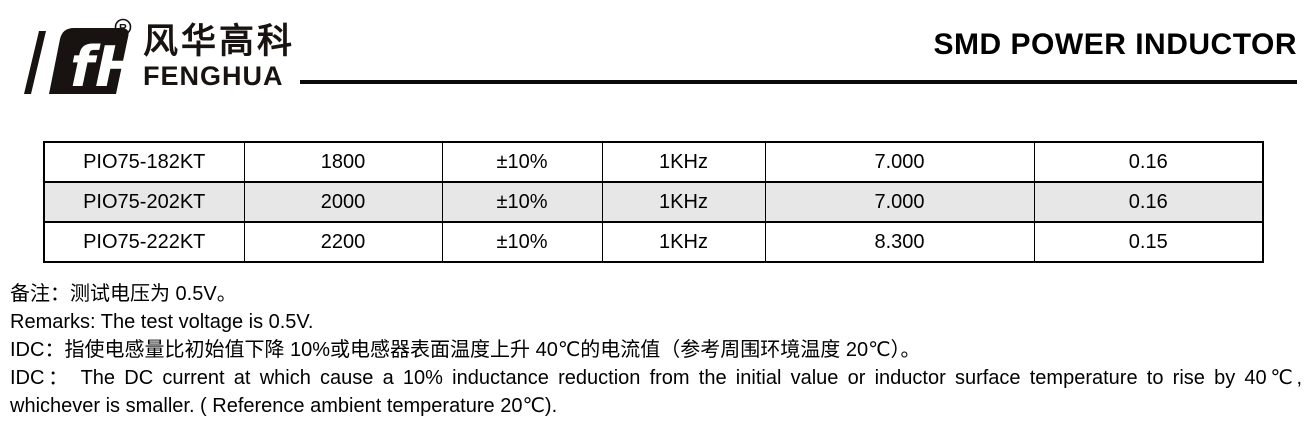 This screenshot has height=447, width=1311. What do you see at coordinates (144, 202) in the screenshot?
I see `part-number-cell: PIO75-202KT` at bounding box center [144, 202].